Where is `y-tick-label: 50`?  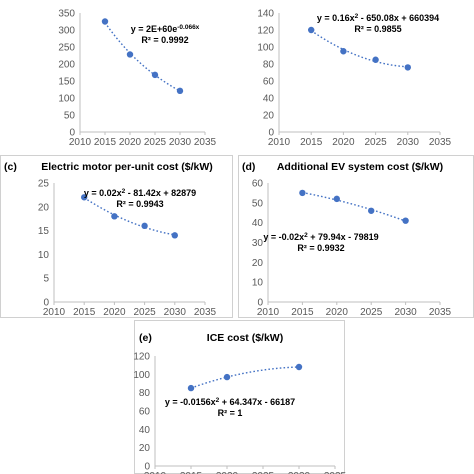
y-tick-label: 50 is located at coordinates (70, 116).